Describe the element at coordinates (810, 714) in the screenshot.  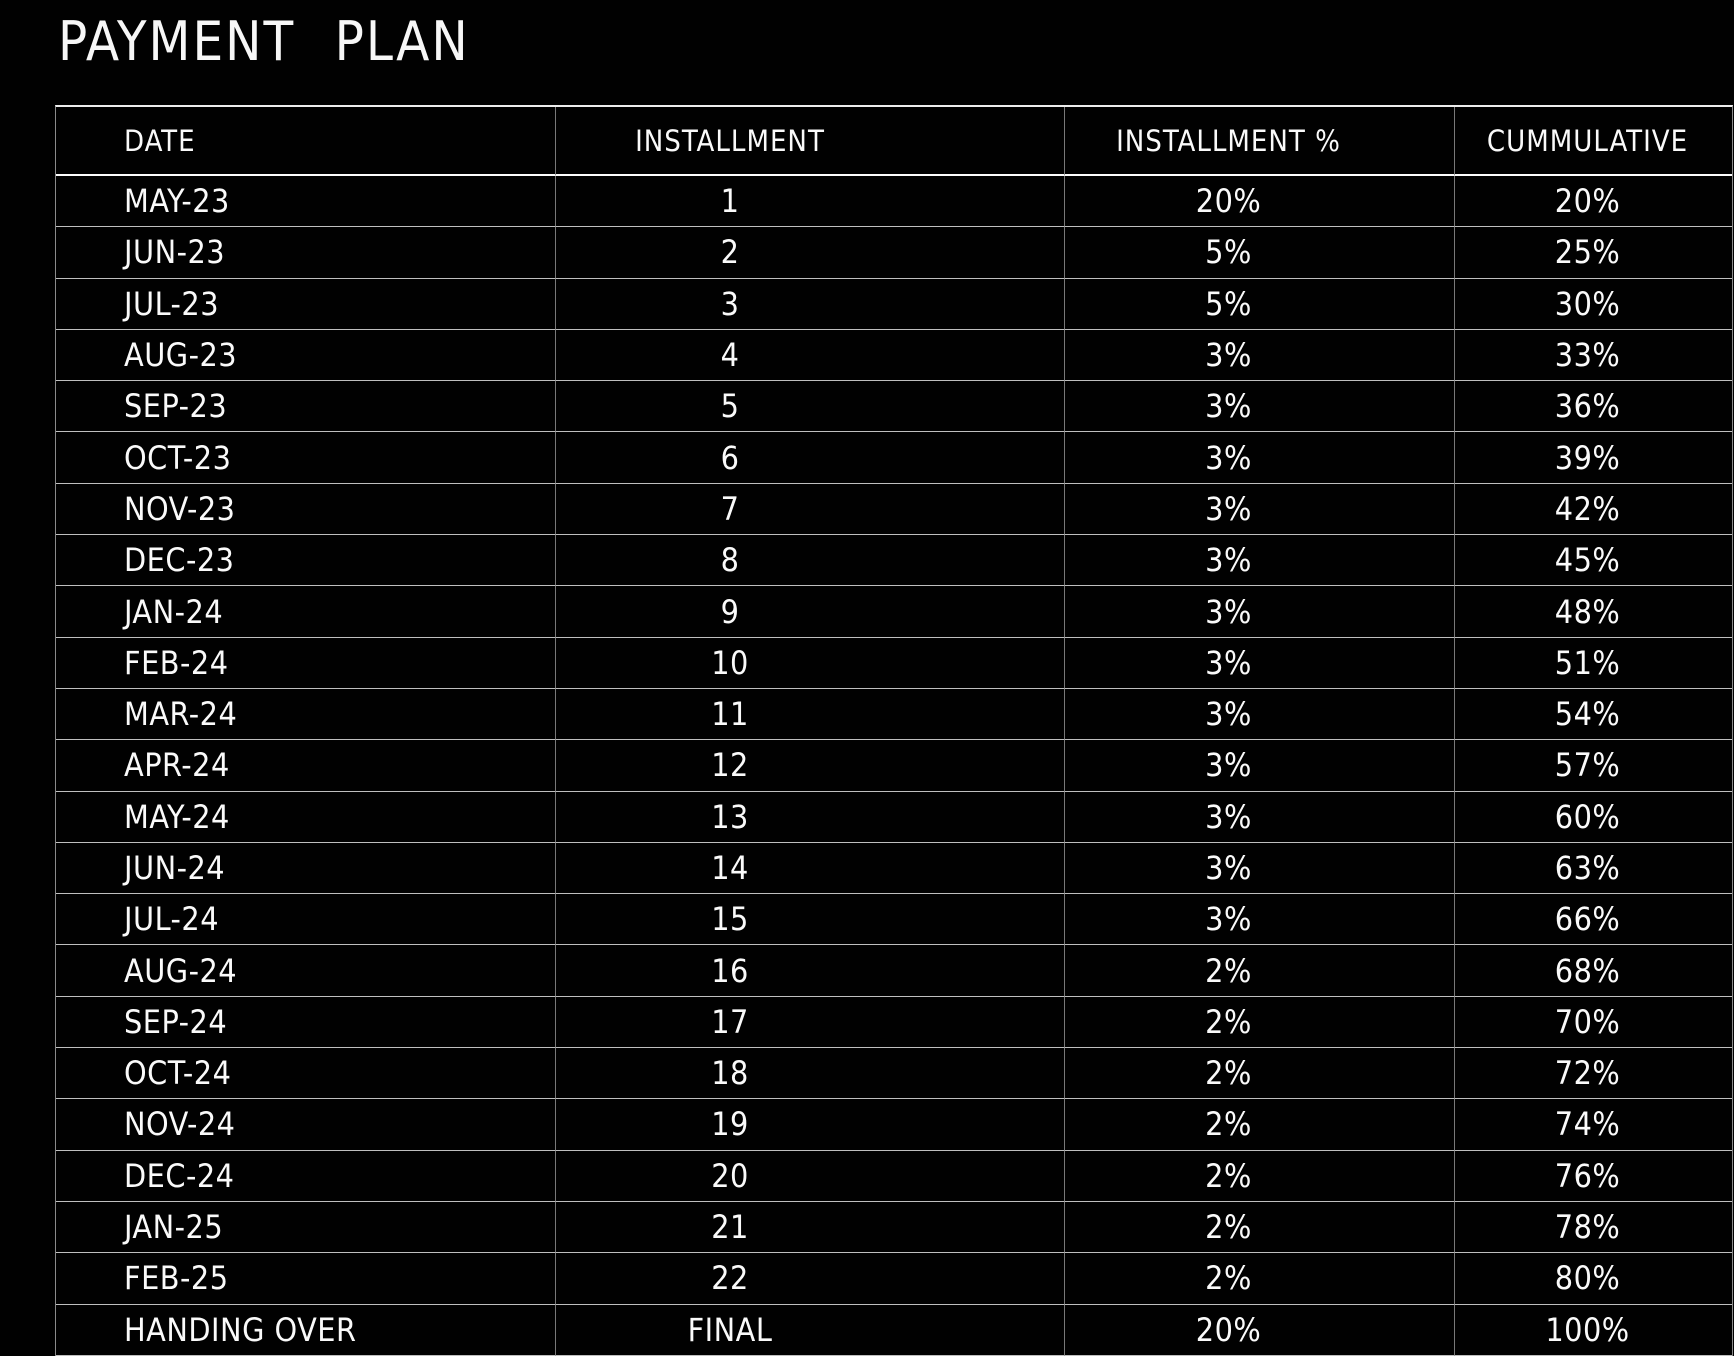
I see `cell-installment: 11` at that location.